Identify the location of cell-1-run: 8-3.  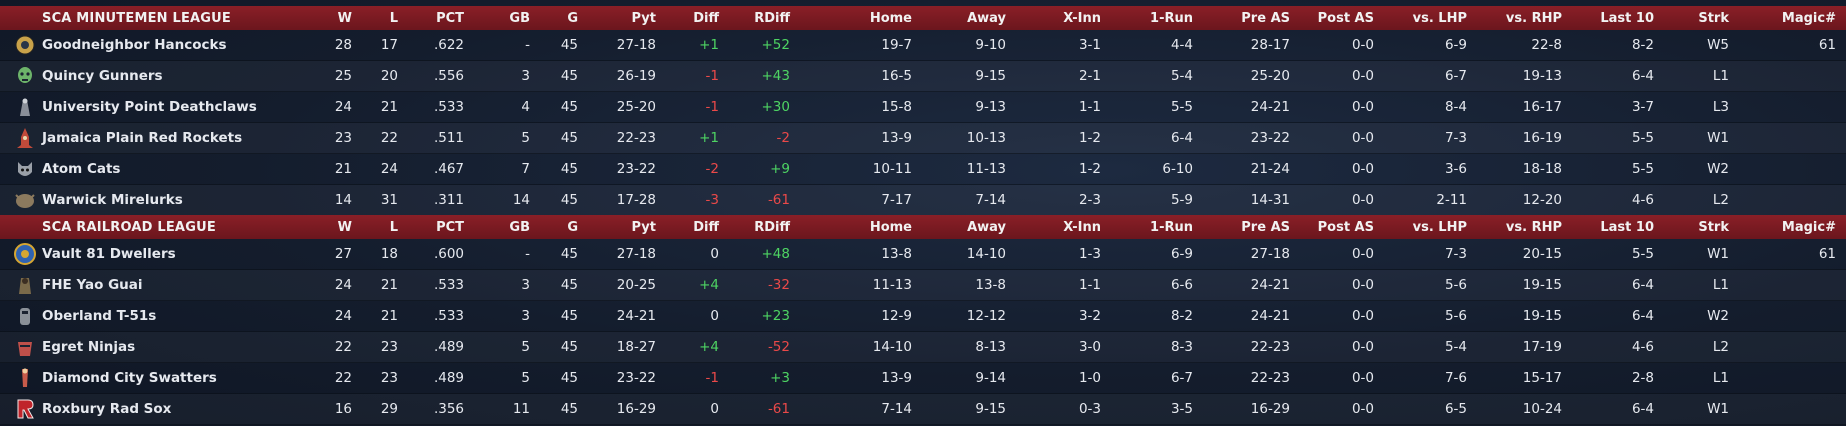
(1181, 347).